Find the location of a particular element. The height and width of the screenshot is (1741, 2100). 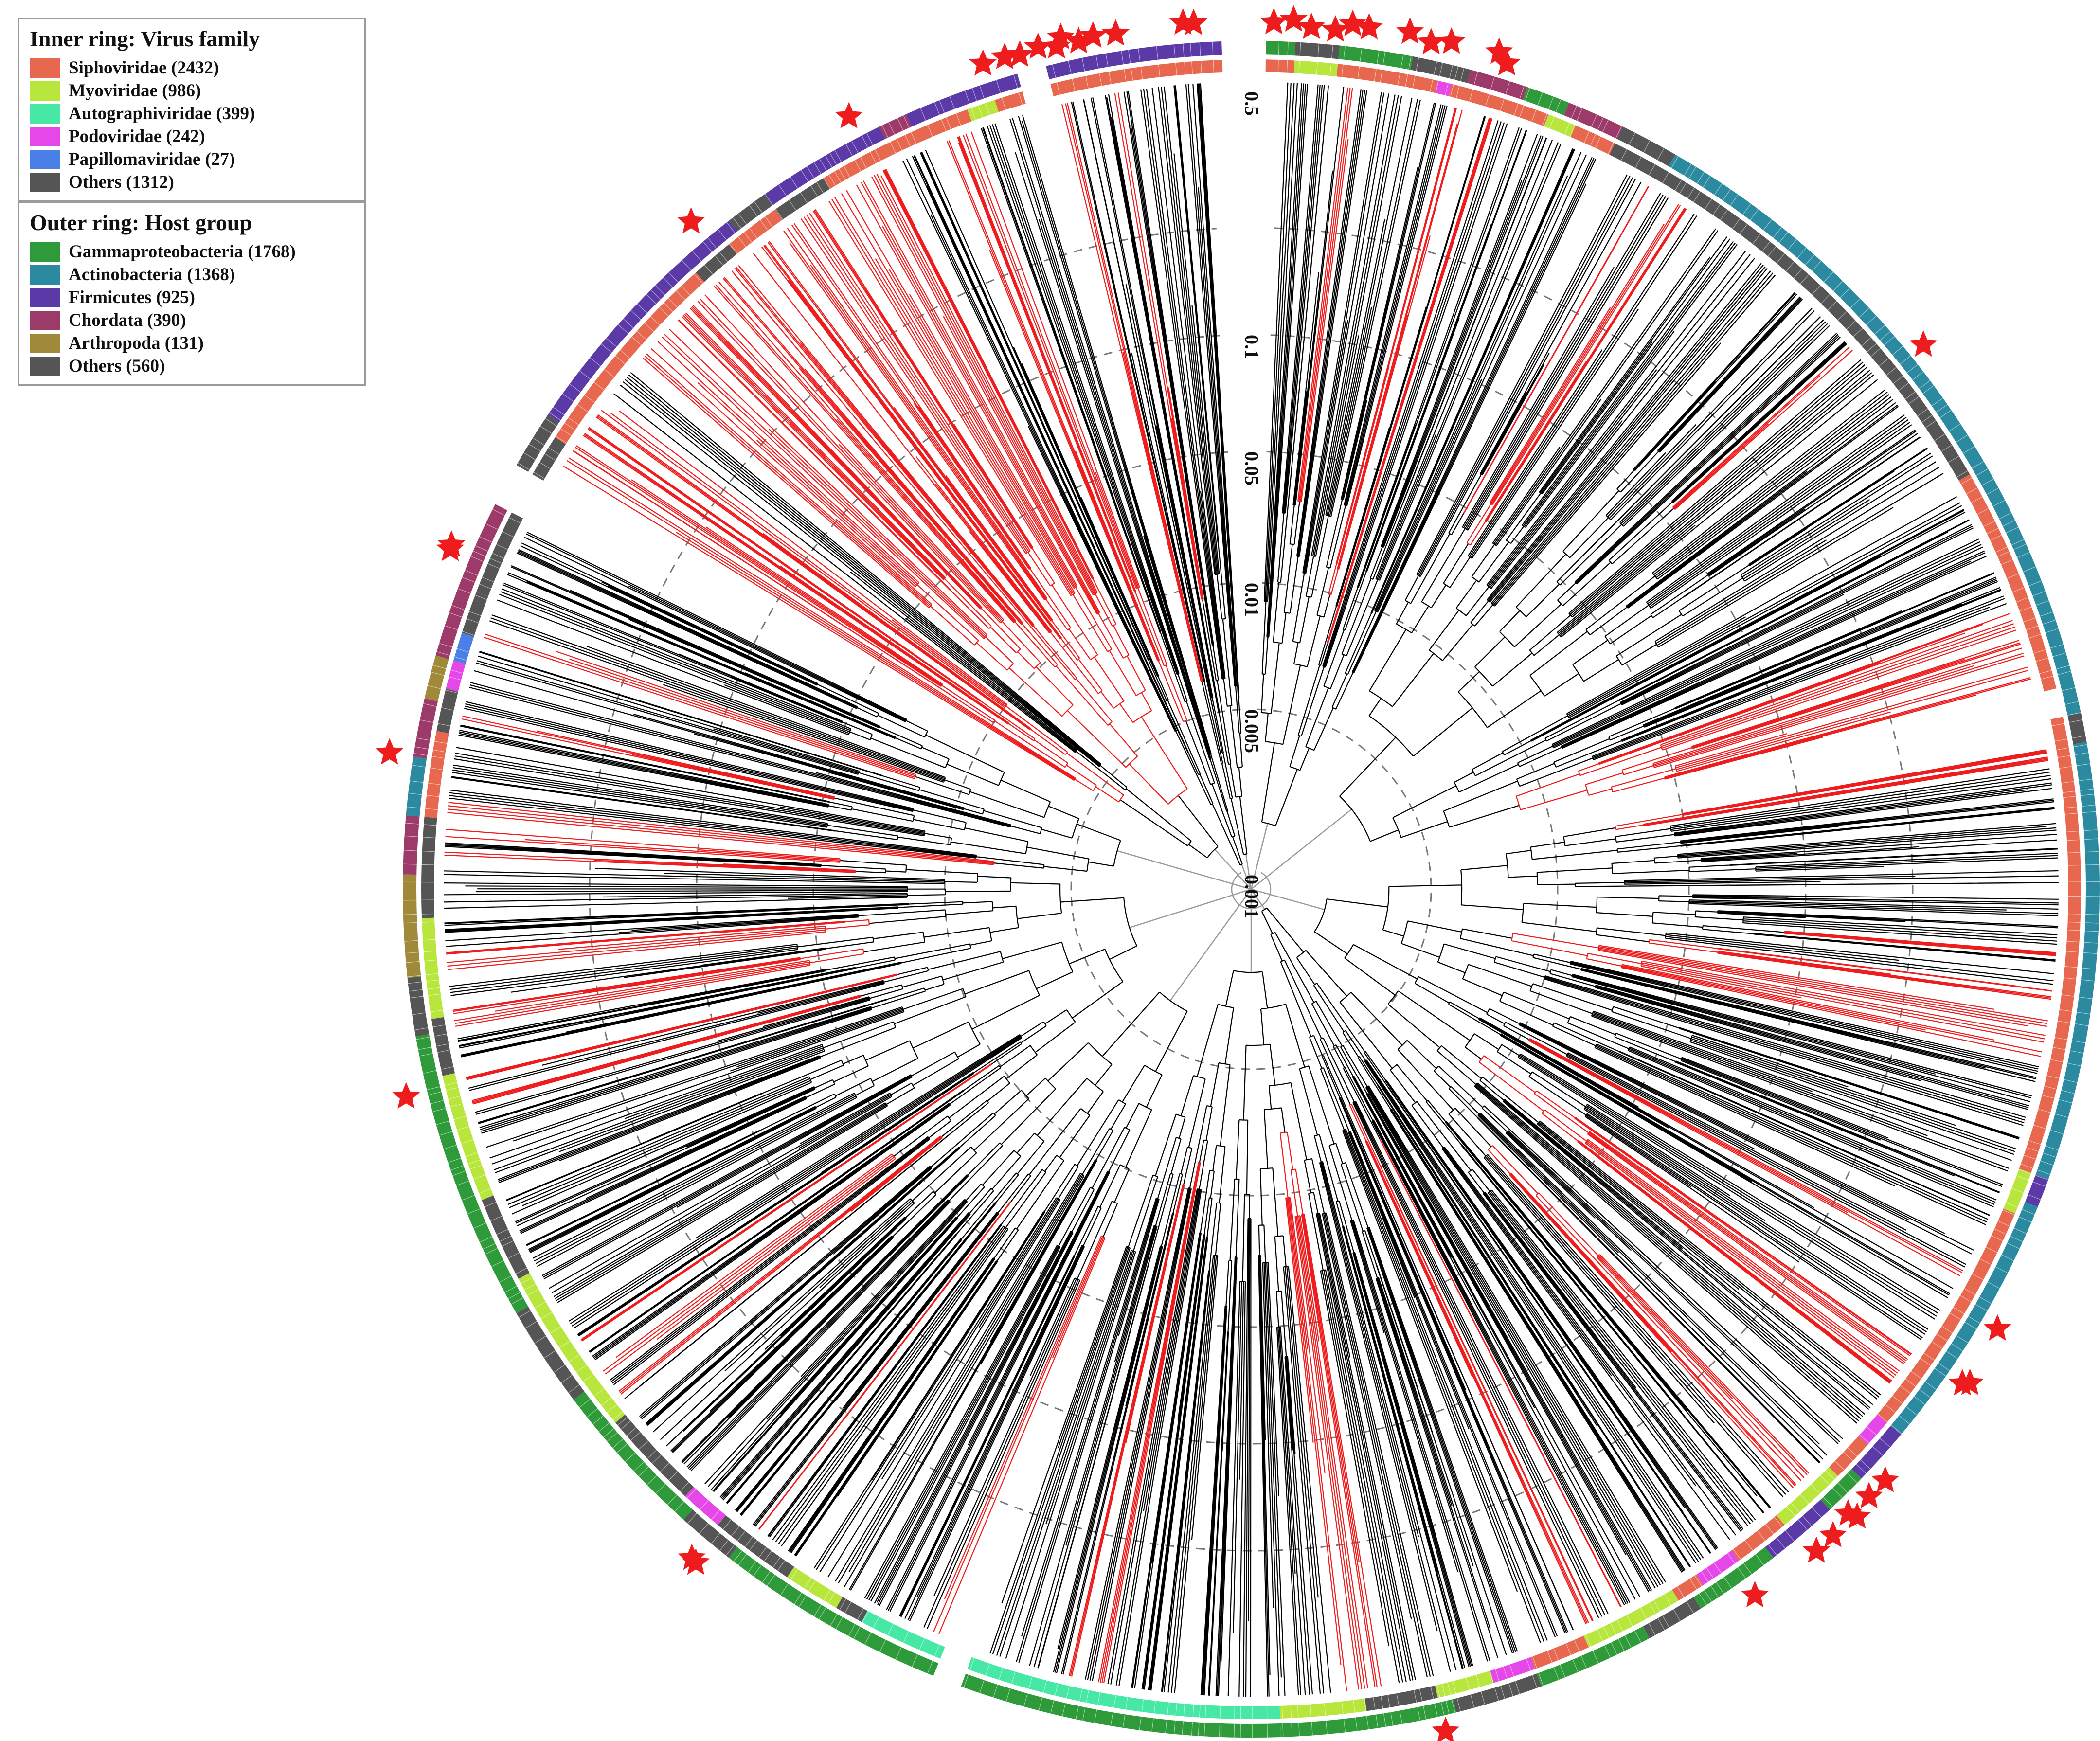

legend-label: Siphoviridae (2432) is located at coordinates (144, 68).